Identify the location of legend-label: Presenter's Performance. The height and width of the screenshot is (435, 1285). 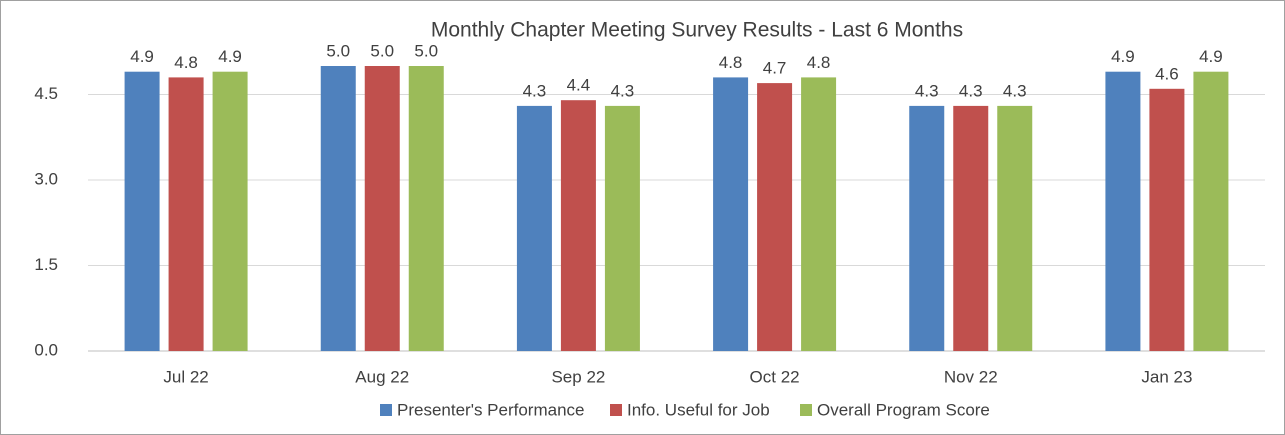
(491, 409).